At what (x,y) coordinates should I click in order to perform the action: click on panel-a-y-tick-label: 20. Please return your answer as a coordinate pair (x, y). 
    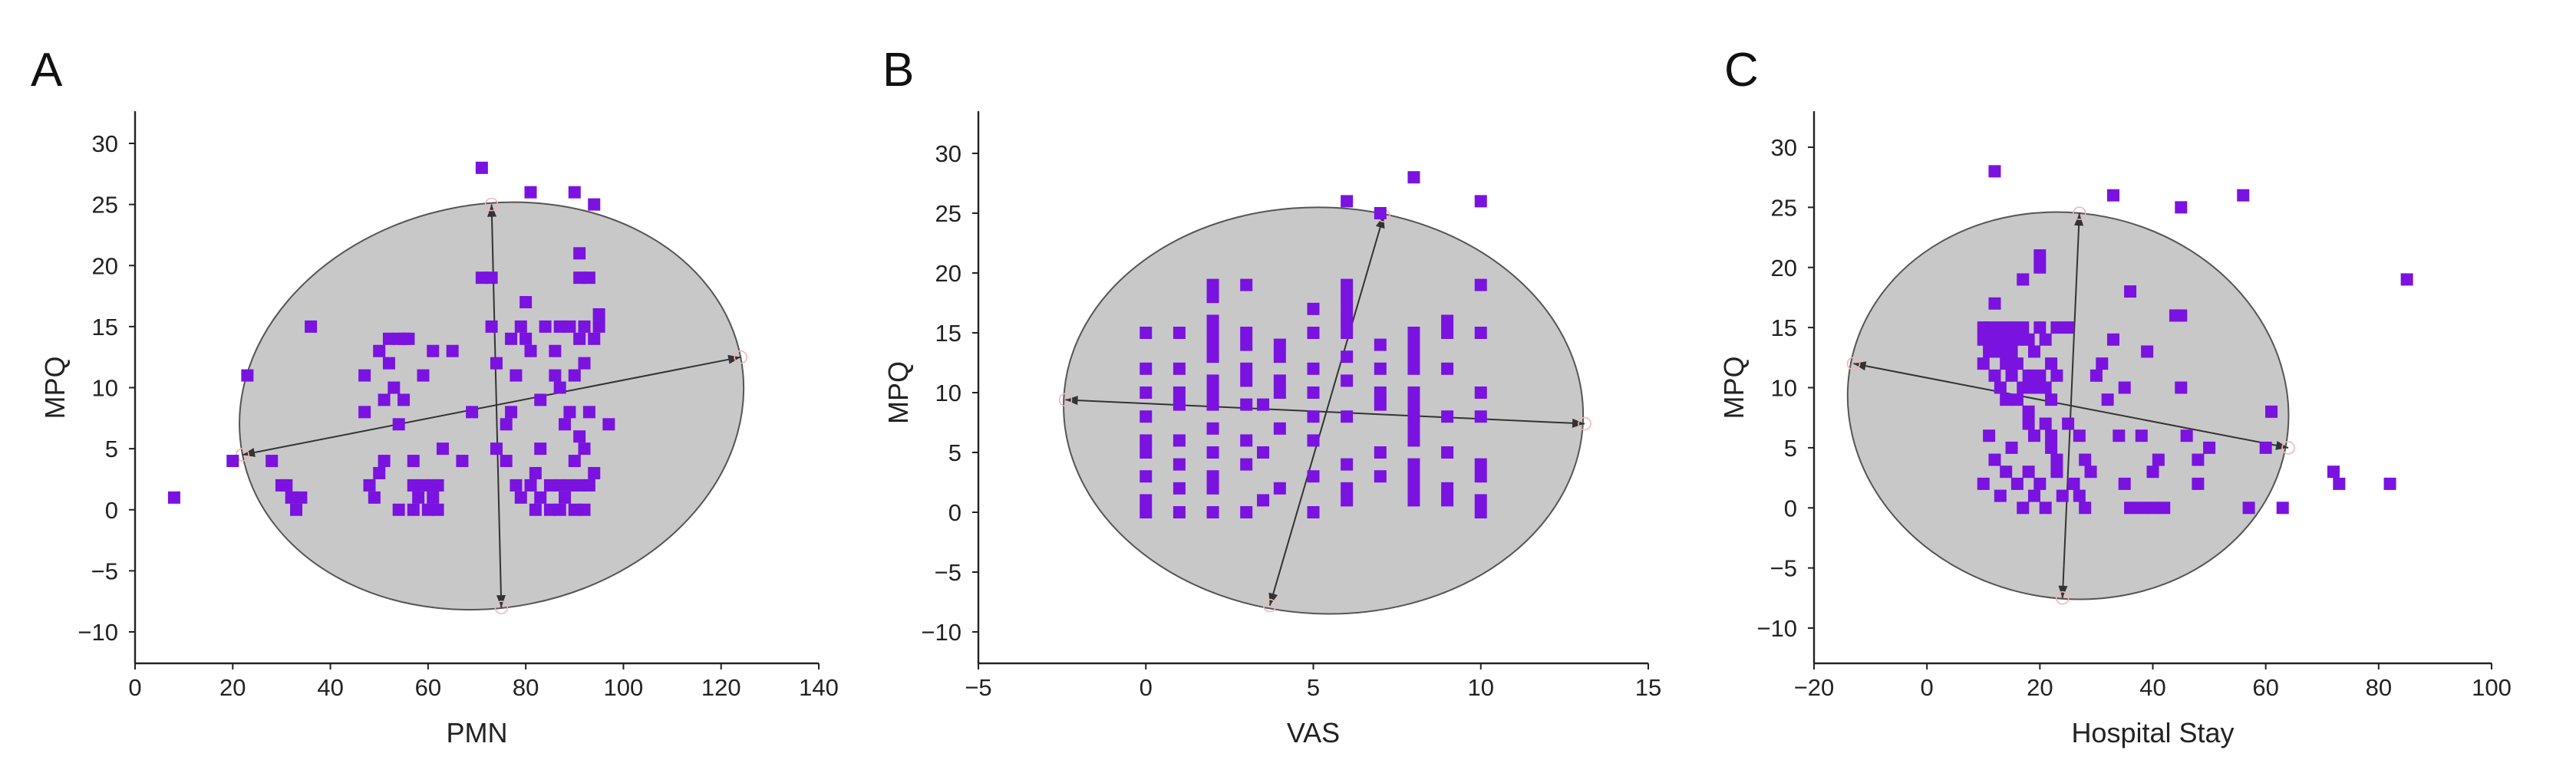
    Looking at the image, I should click on (105, 266).